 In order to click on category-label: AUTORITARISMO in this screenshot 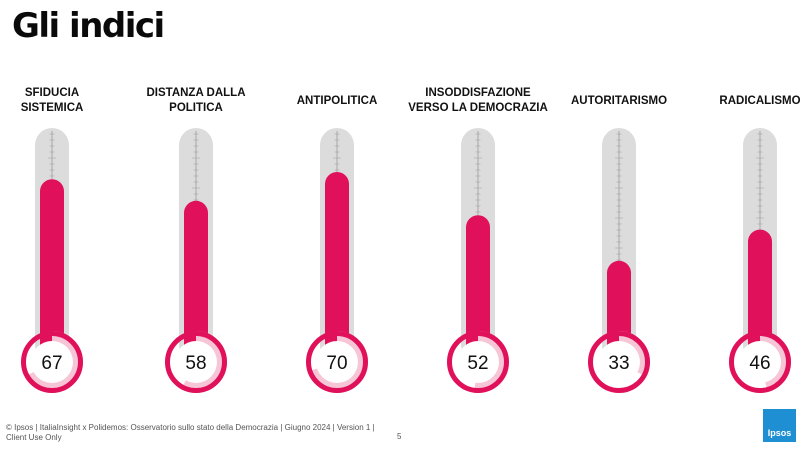, I will do `click(619, 101)`.